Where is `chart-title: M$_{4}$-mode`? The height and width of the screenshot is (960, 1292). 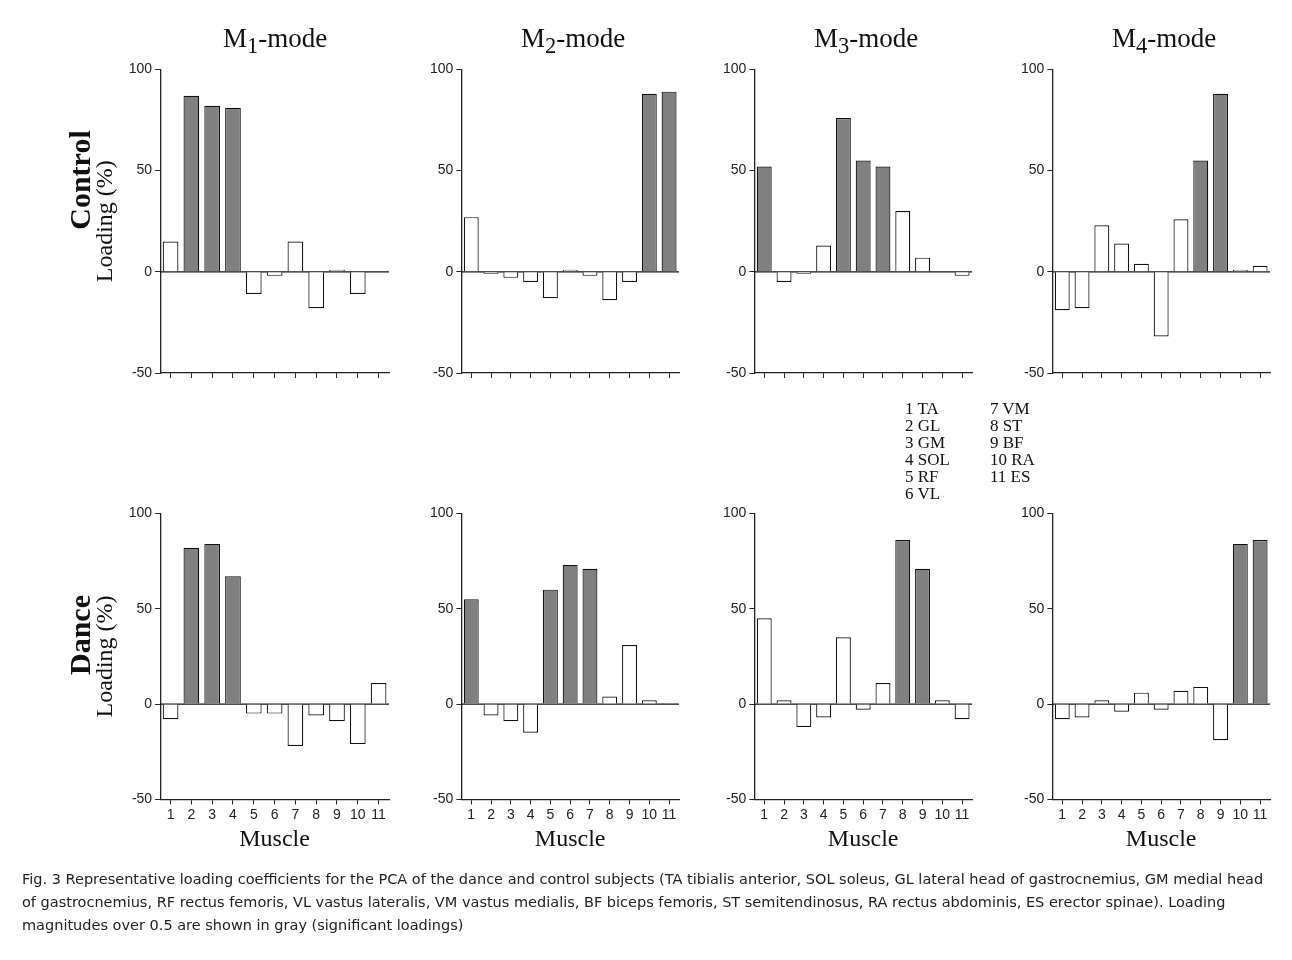
chart-title: M$_{4}$-mode is located at coordinates (1164, 40).